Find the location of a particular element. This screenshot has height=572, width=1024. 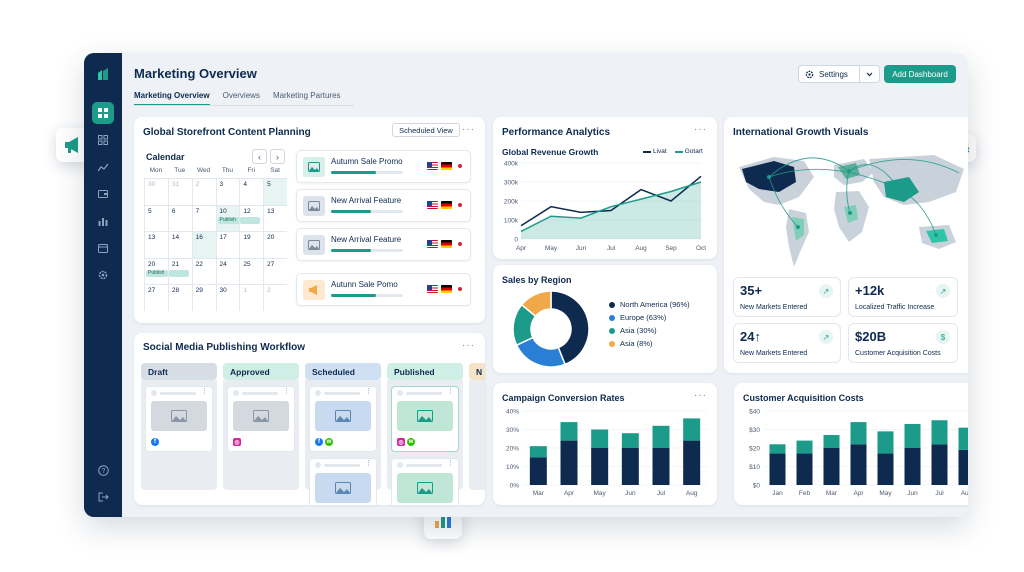

analytics-icon is located at coordinates (103, 167).